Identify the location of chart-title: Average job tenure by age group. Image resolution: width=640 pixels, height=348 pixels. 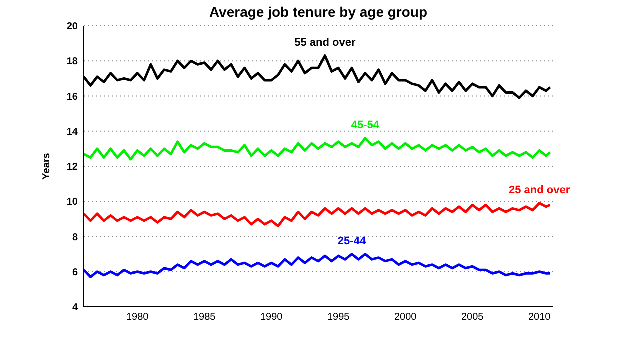
(318, 12).